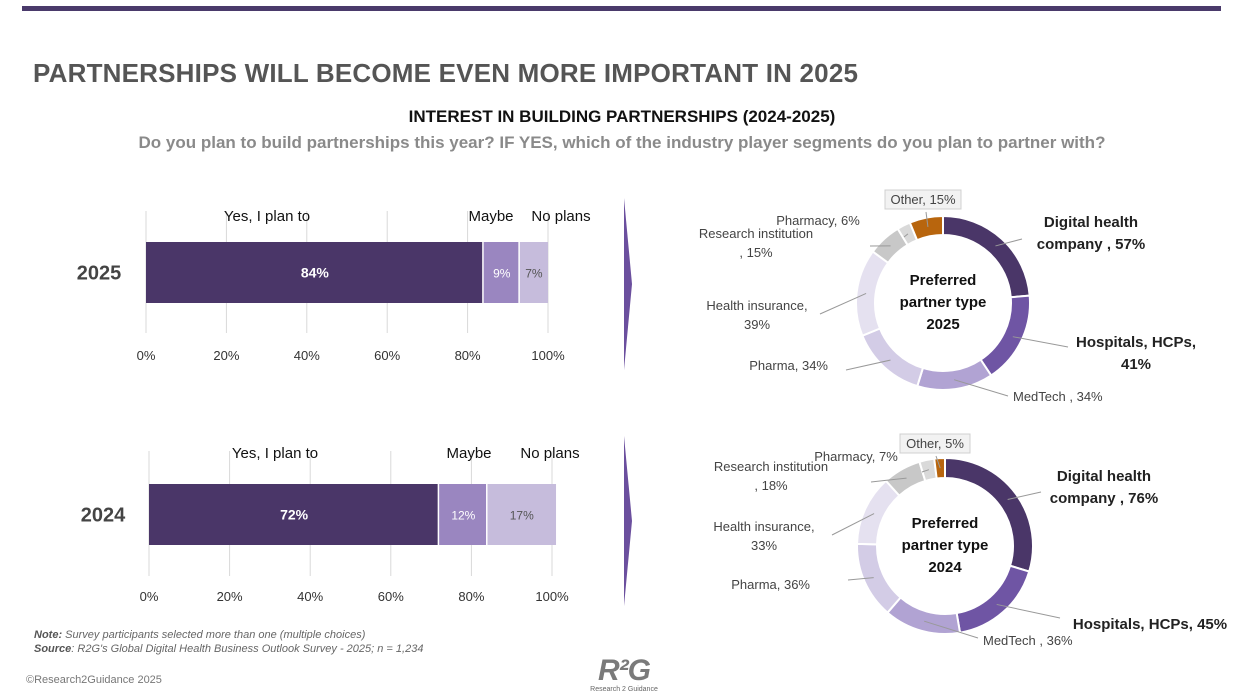 This screenshot has height=699, width=1244. What do you see at coordinates (1091, 222) in the screenshot?
I see `slice-label-line: Digital health` at bounding box center [1091, 222].